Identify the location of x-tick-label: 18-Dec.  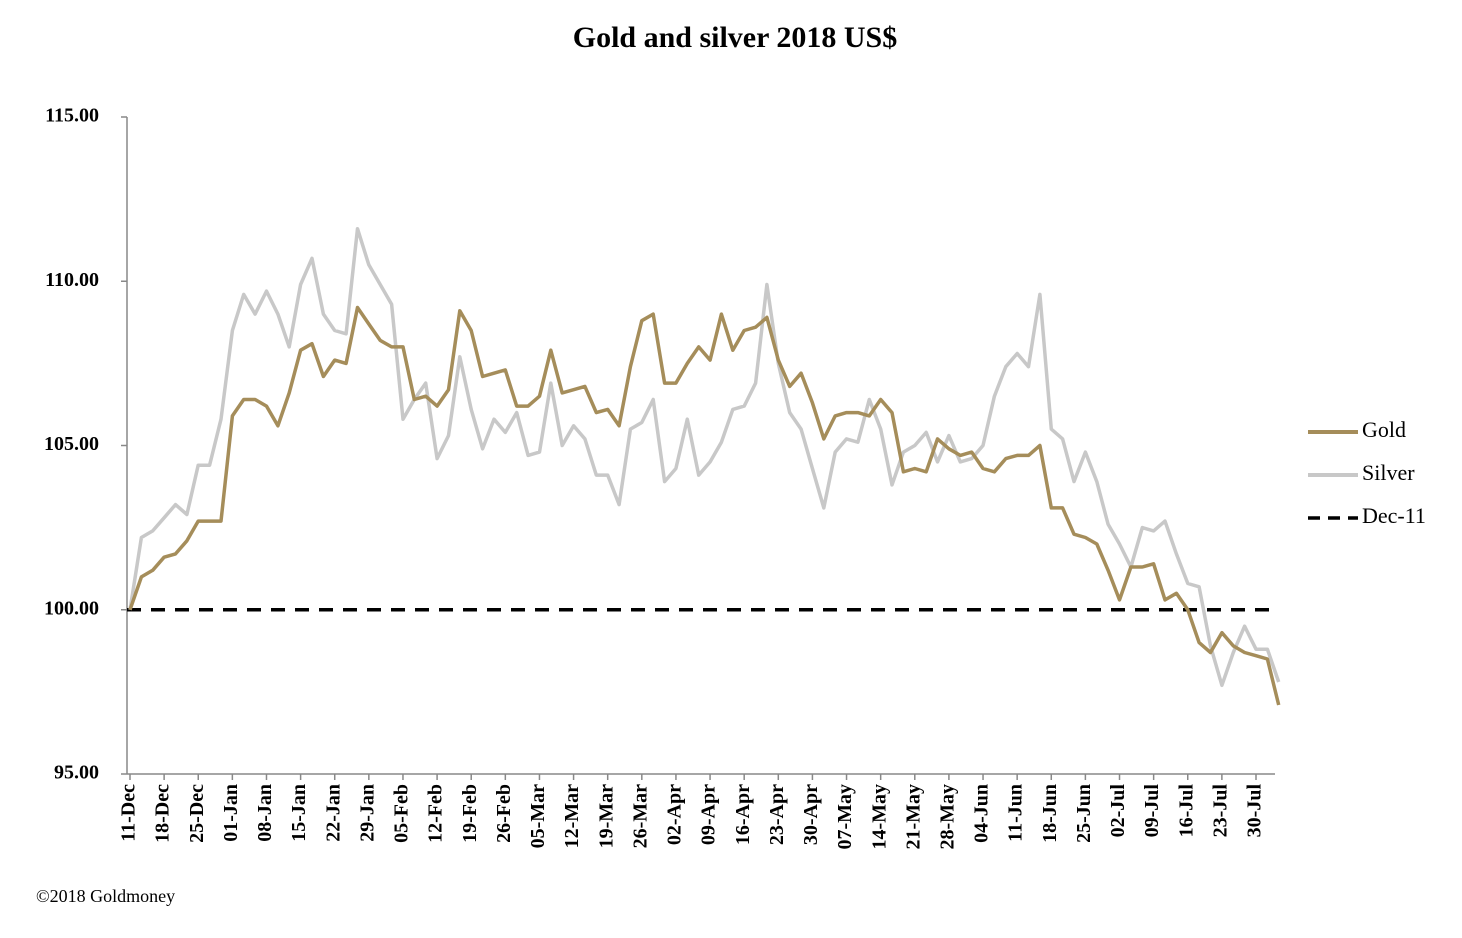
(163, 813).